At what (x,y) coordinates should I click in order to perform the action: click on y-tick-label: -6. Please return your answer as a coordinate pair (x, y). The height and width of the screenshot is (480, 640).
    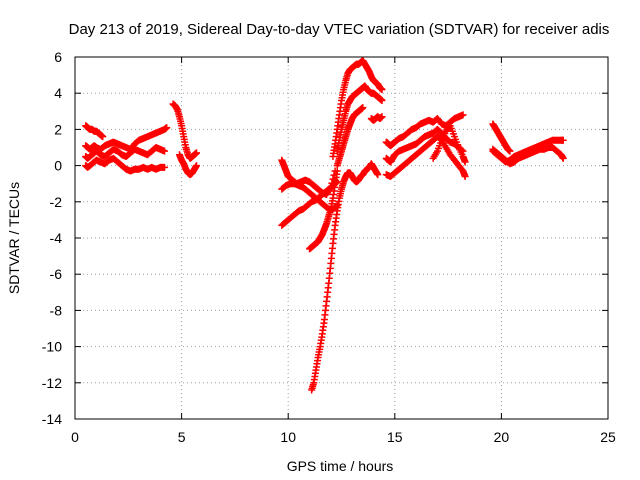
    Looking at the image, I should click on (56, 274).